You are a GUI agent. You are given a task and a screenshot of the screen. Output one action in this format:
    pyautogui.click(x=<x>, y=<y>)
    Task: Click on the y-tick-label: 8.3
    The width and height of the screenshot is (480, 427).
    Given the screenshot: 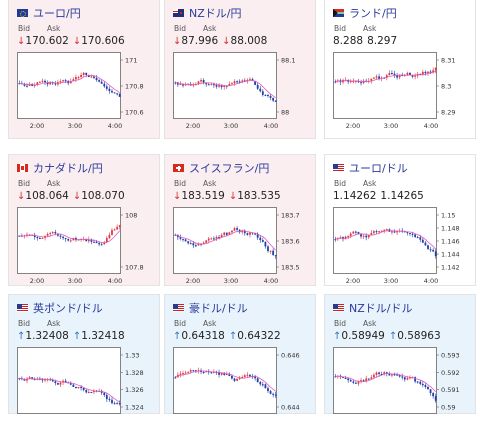 What is the action you would take?
    pyautogui.click(x=446, y=87)
    